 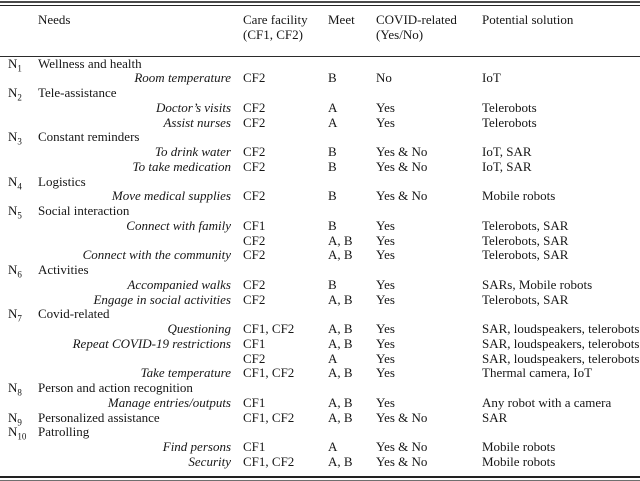 What do you see at coordinates (22, 436) in the screenshot?
I see `need-id-subscript: 10` at bounding box center [22, 436].